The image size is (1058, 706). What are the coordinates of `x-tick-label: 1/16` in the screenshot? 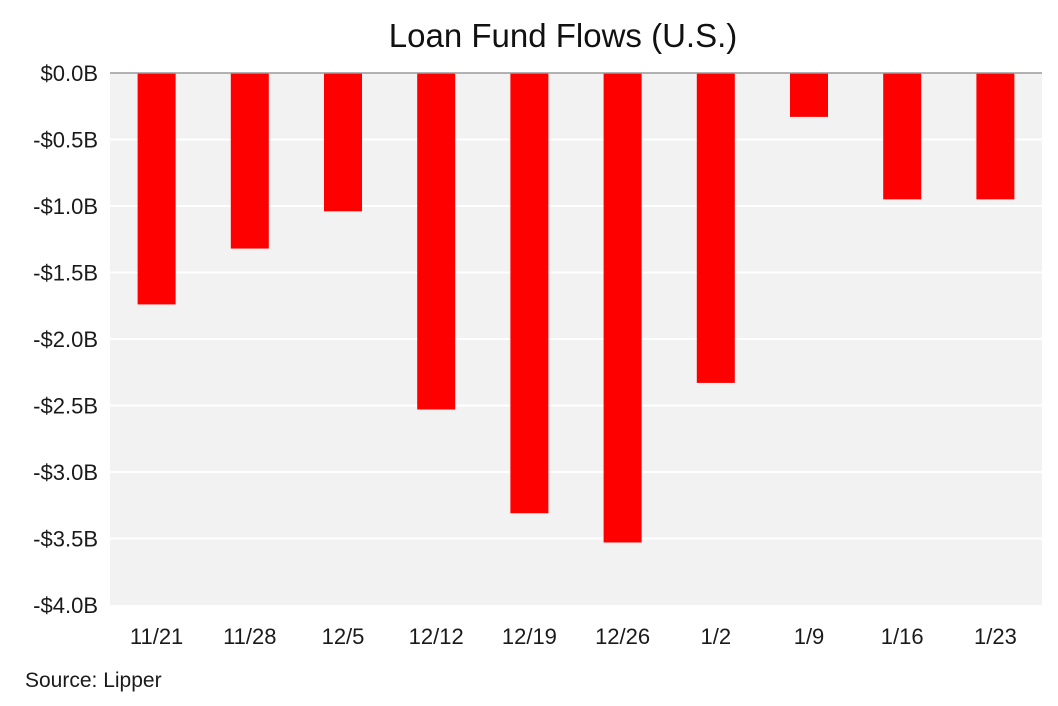 It's located at (902, 636).